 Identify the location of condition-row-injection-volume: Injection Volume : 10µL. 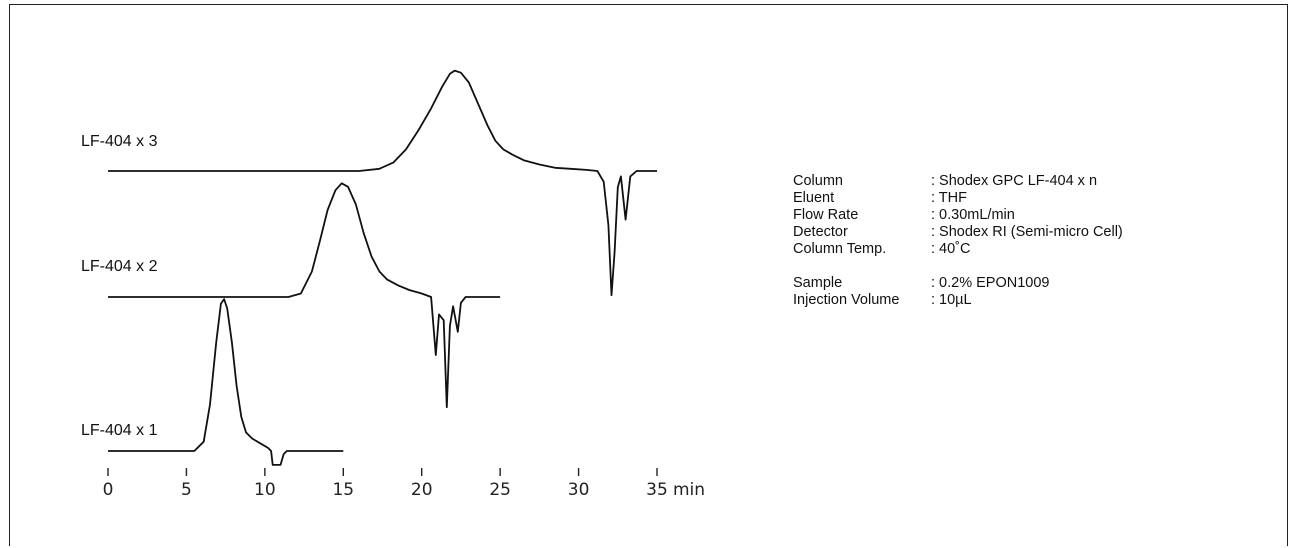
(958, 300).